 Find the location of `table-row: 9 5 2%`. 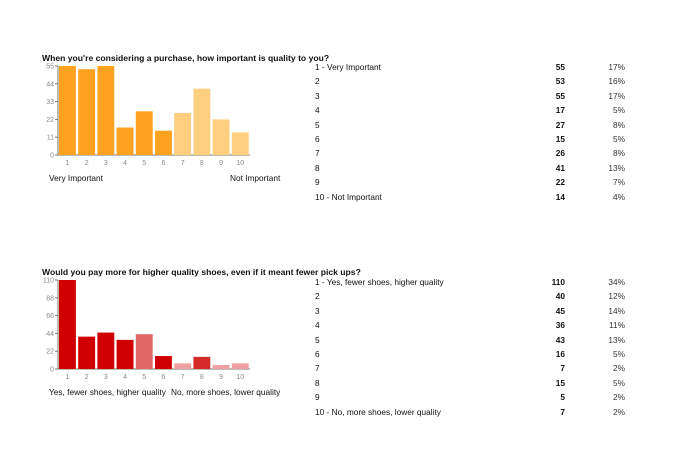

table-row: 9 5 2% is located at coordinates (470, 399).